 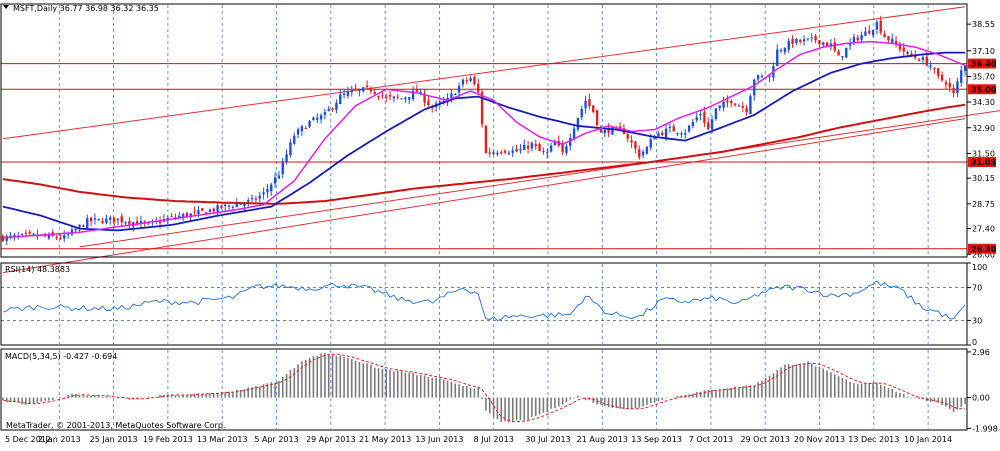 I want to click on y-tick-label: 37.10, so click(x=983, y=51).